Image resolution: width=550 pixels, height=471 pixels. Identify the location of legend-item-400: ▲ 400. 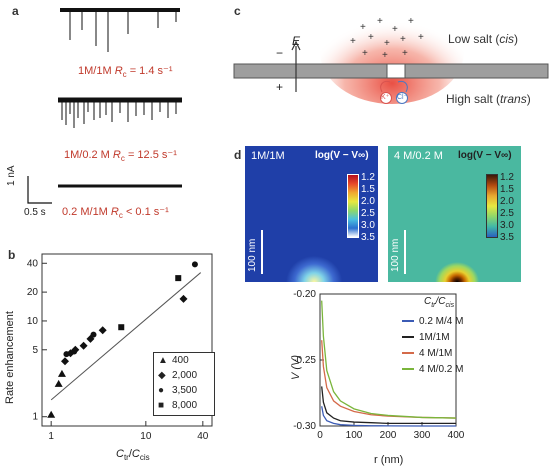
(173, 360).